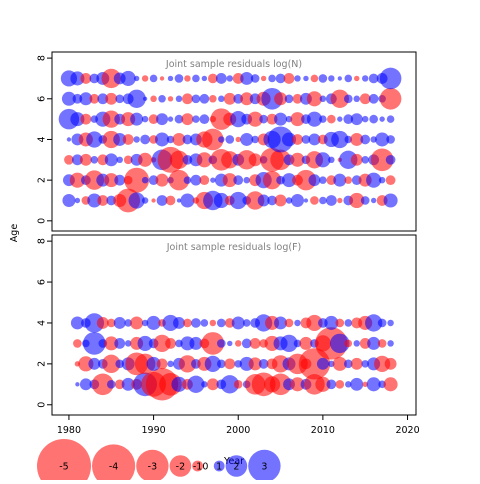 The height and width of the screenshot is (484, 480). I want to click on legend-label: 2, so click(236, 467).